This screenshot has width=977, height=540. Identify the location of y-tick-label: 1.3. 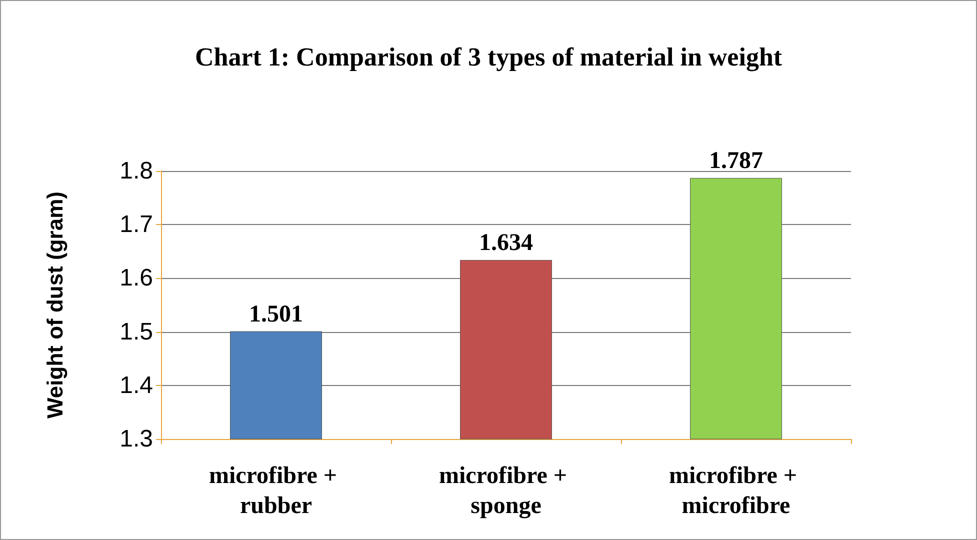
(136, 439).